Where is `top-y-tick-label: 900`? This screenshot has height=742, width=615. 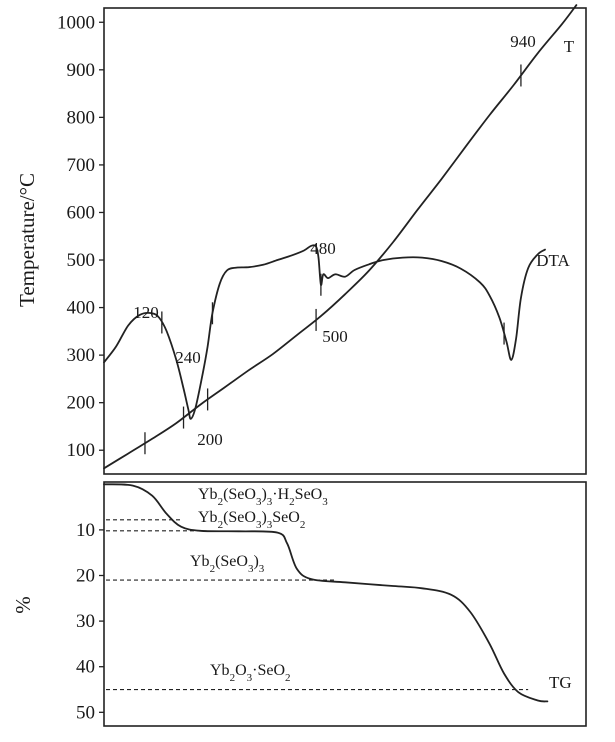
top-y-tick-label: 900 is located at coordinates (81, 70).